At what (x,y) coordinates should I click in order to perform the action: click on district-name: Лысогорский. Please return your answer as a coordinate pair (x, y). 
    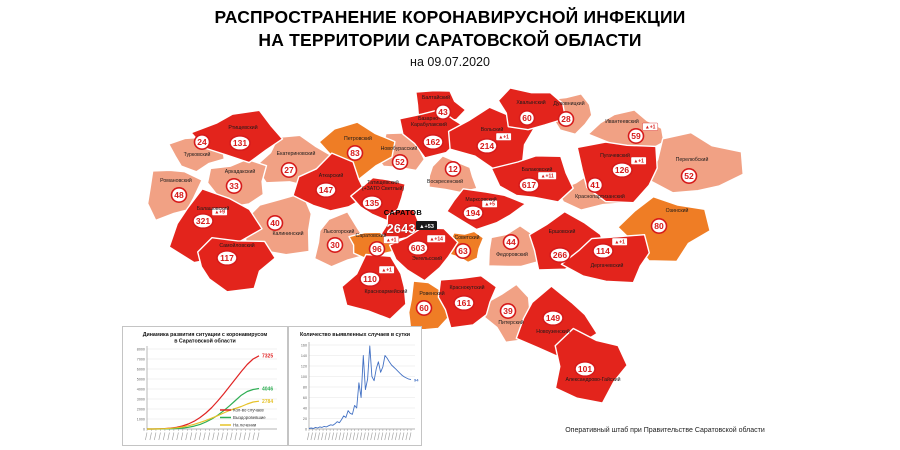
    Looking at the image, I should click on (339, 231).